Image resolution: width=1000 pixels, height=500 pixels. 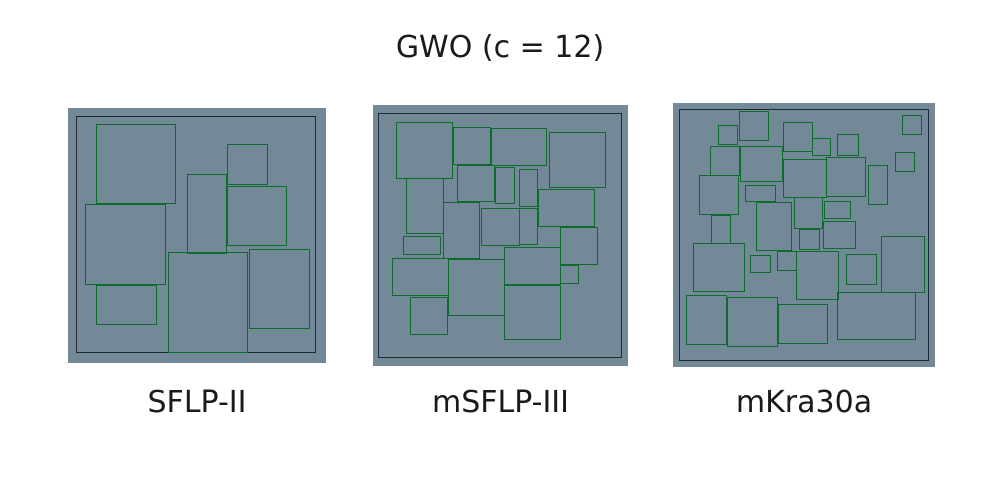 What do you see at coordinates (500, 402) in the screenshot?
I see `layout-caption: mSFLP-III` at bounding box center [500, 402].